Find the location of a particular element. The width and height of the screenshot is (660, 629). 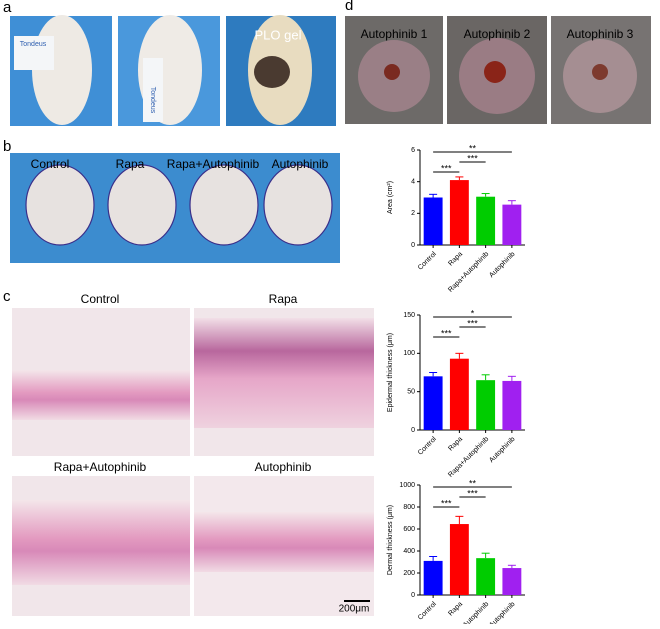

y-tick-label: 600 is located at coordinates (409, 529).